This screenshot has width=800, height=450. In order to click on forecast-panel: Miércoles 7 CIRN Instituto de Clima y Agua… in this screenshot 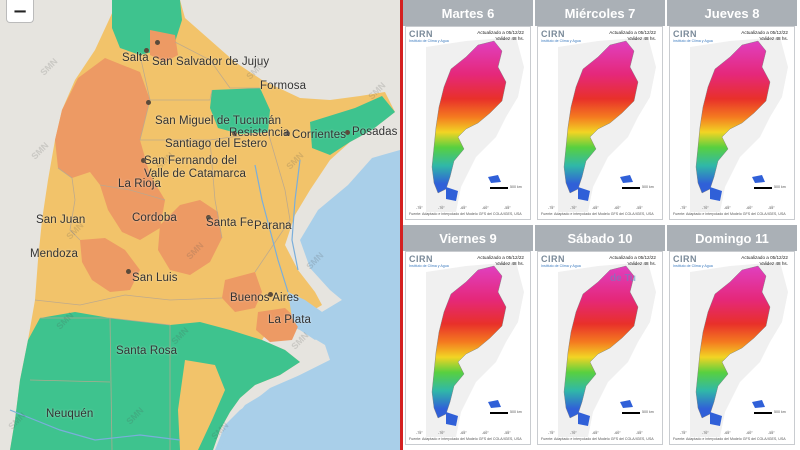, I will do `click(600, 110)`.